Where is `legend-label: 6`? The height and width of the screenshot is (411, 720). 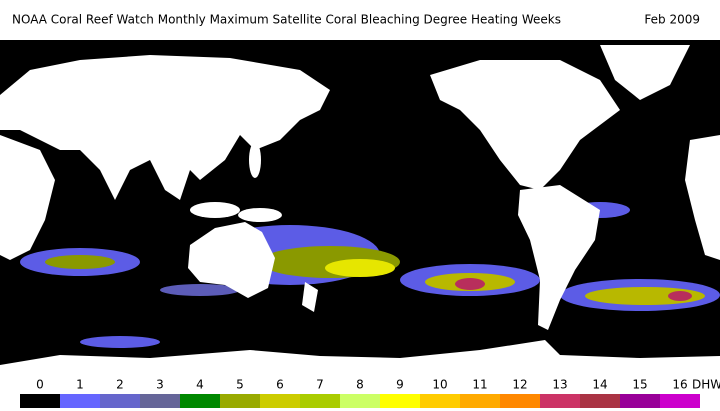 legend-label: 6 is located at coordinates (280, 385).